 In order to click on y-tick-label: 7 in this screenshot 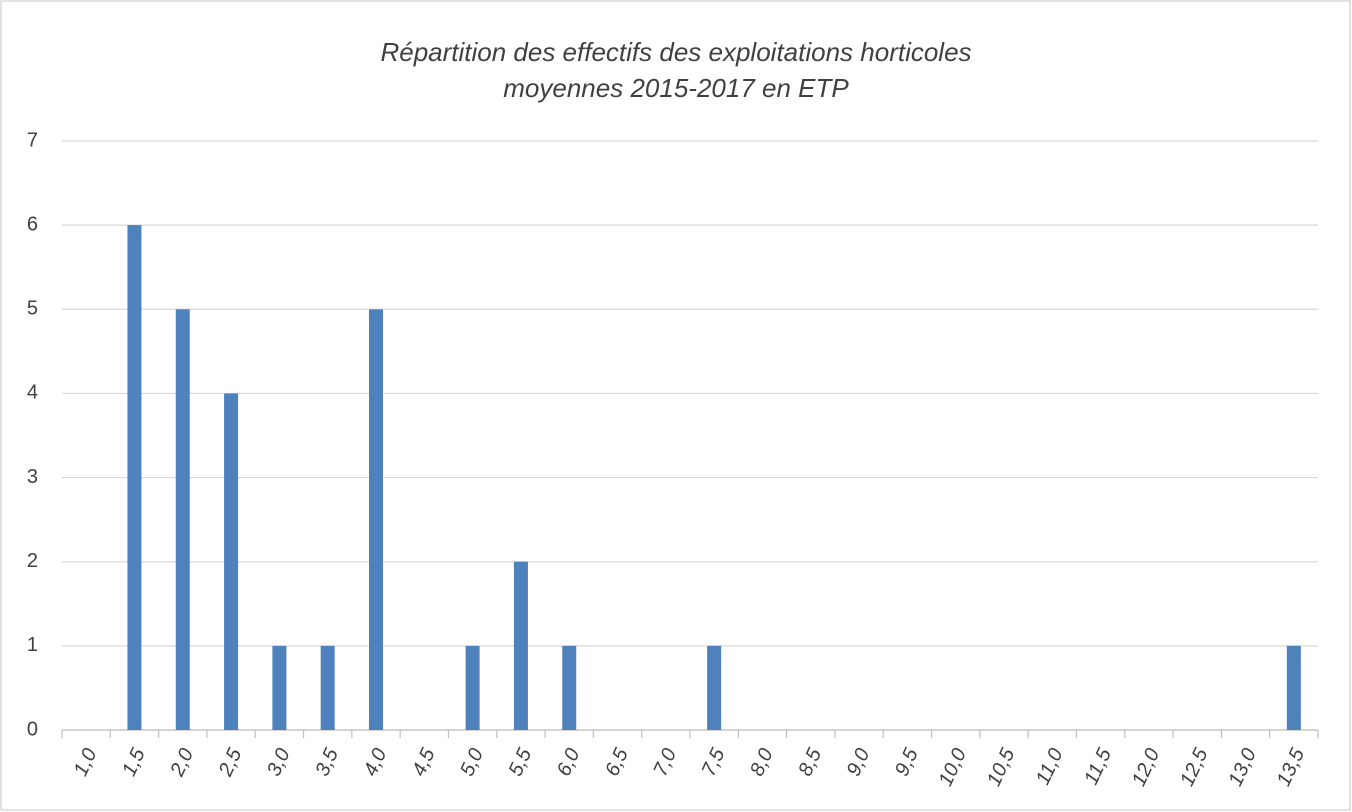, I will do `click(32, 140)`.